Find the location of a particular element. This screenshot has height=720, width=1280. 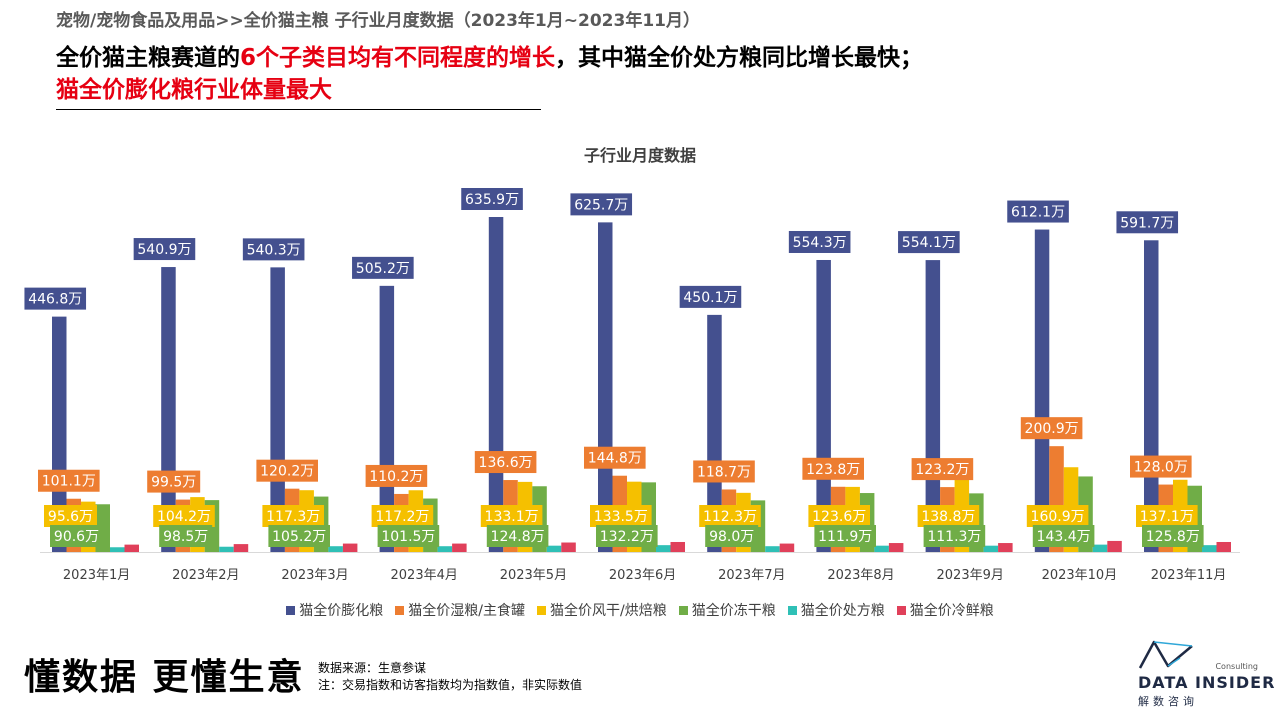

data-label: 160.9万 is located at coordinates (1058, 517).